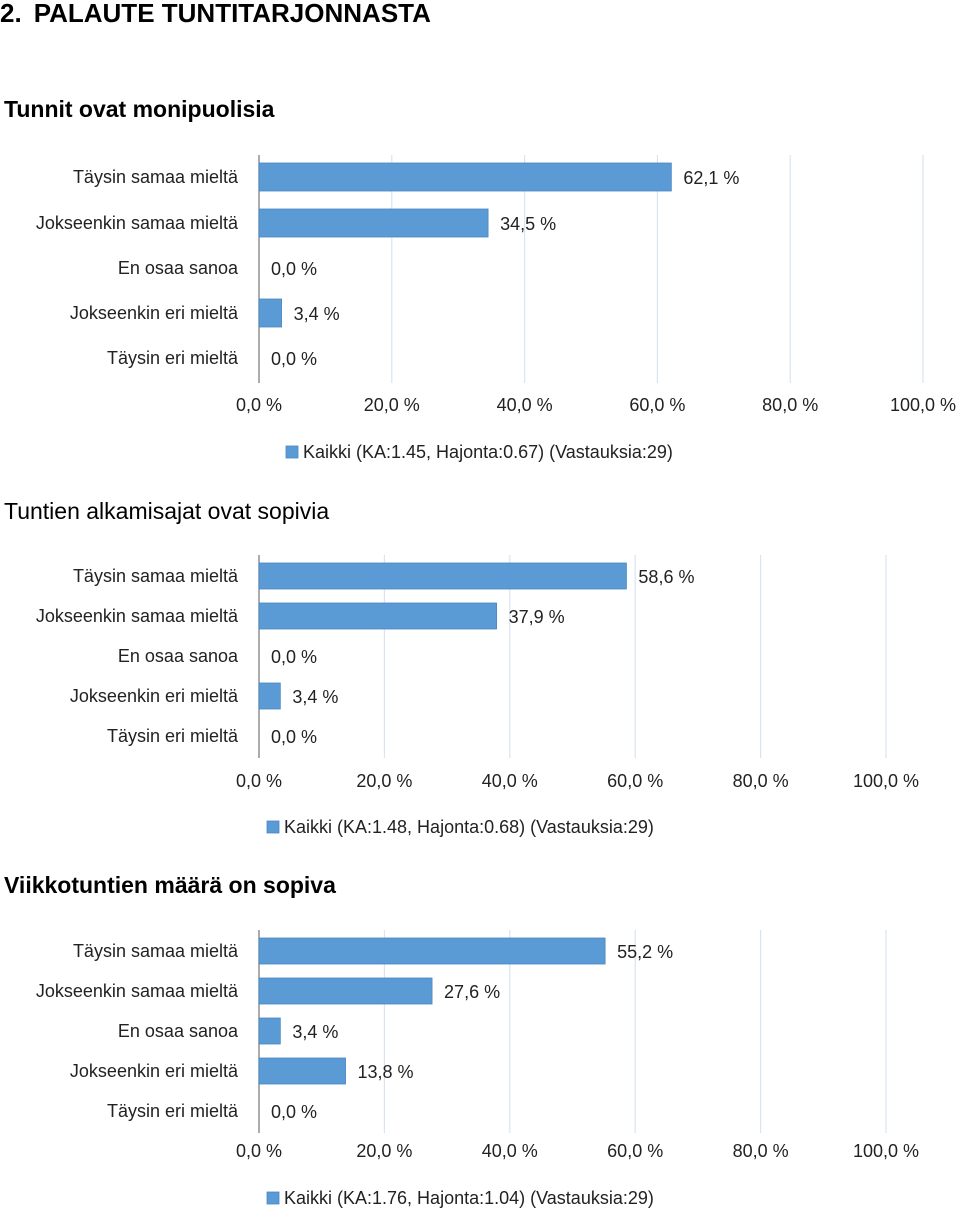 This screenshot has width=960, height=1218. Describe the element at coordinates (11, 14) in the screenshot. I see `section-number: 2.` at that location.